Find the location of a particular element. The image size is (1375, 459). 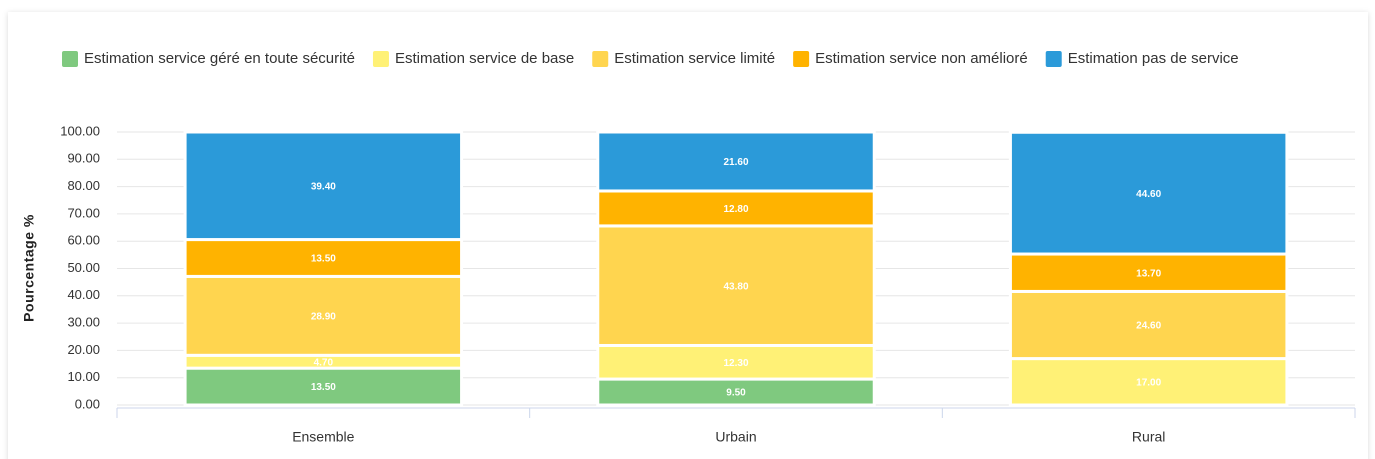

y-tick-label: 40.00 is located at coordinates (83, 294).